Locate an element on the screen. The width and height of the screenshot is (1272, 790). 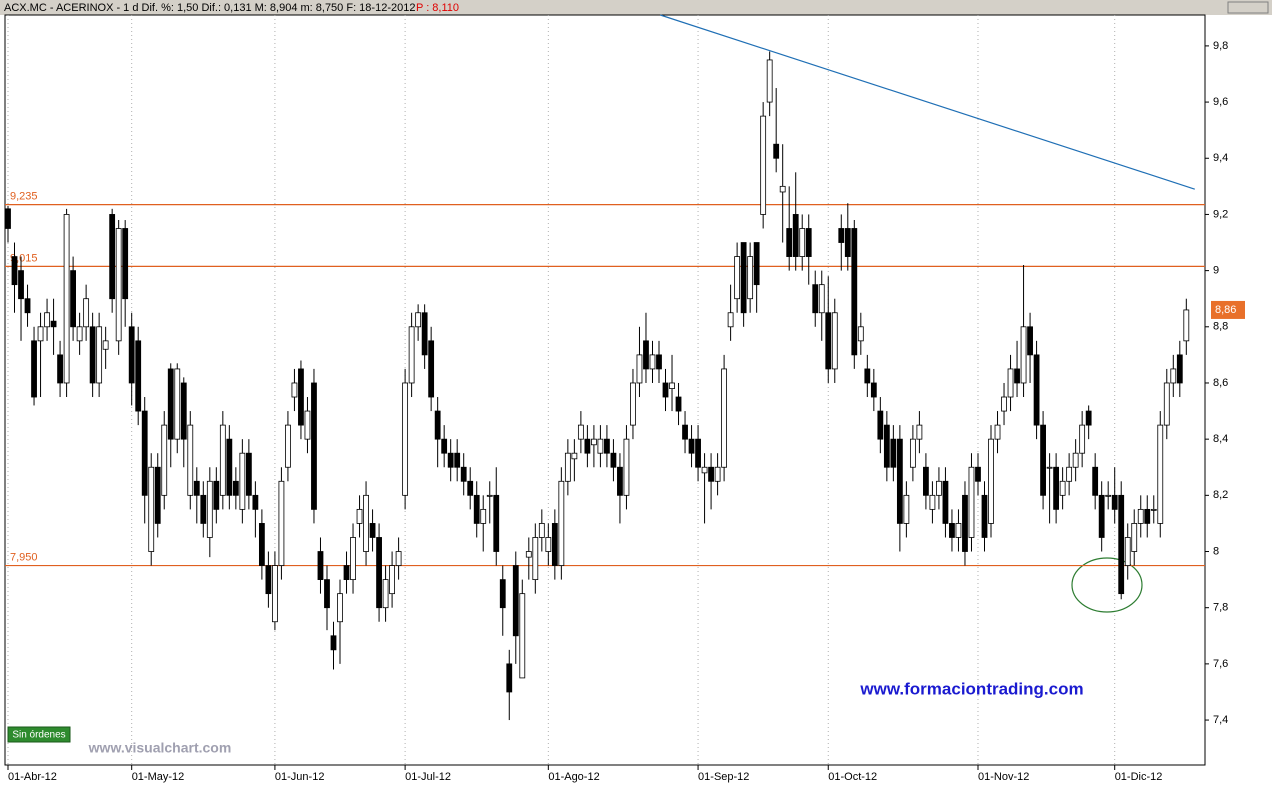
header-bar is located at coordinates (636, 7).